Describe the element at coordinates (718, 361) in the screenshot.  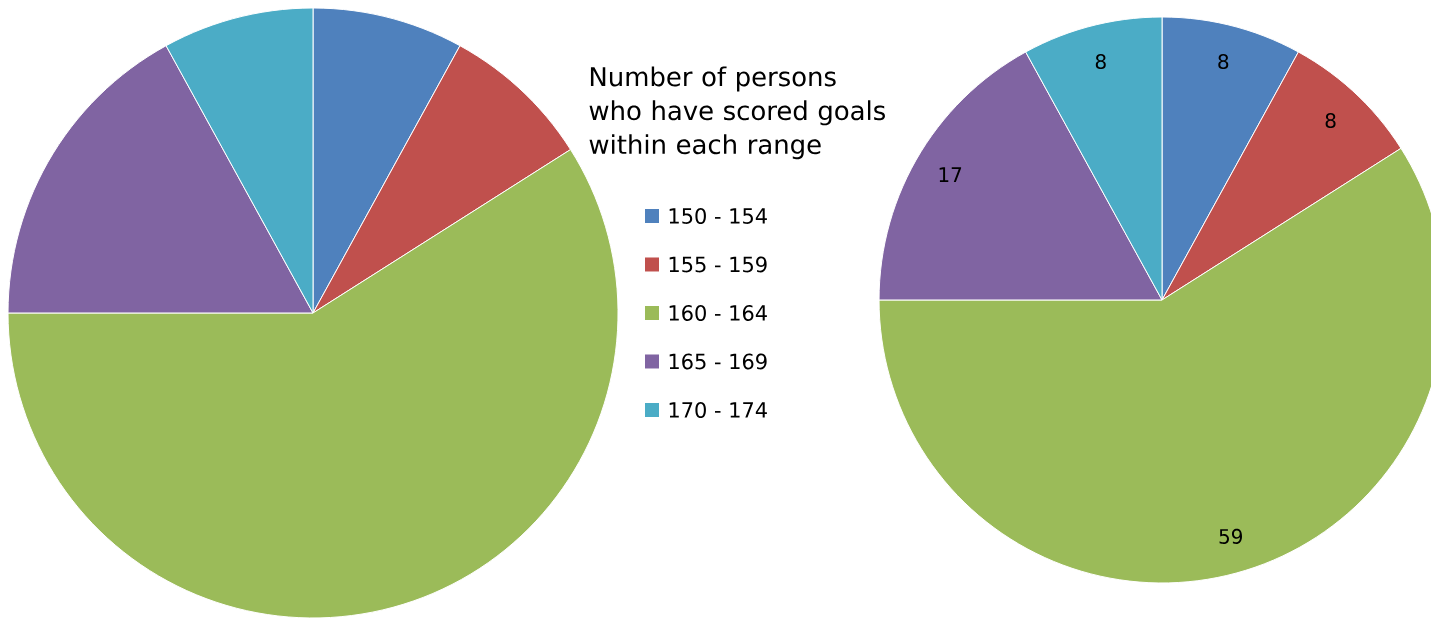
I see `legend-label: 165 - 169` at that location.